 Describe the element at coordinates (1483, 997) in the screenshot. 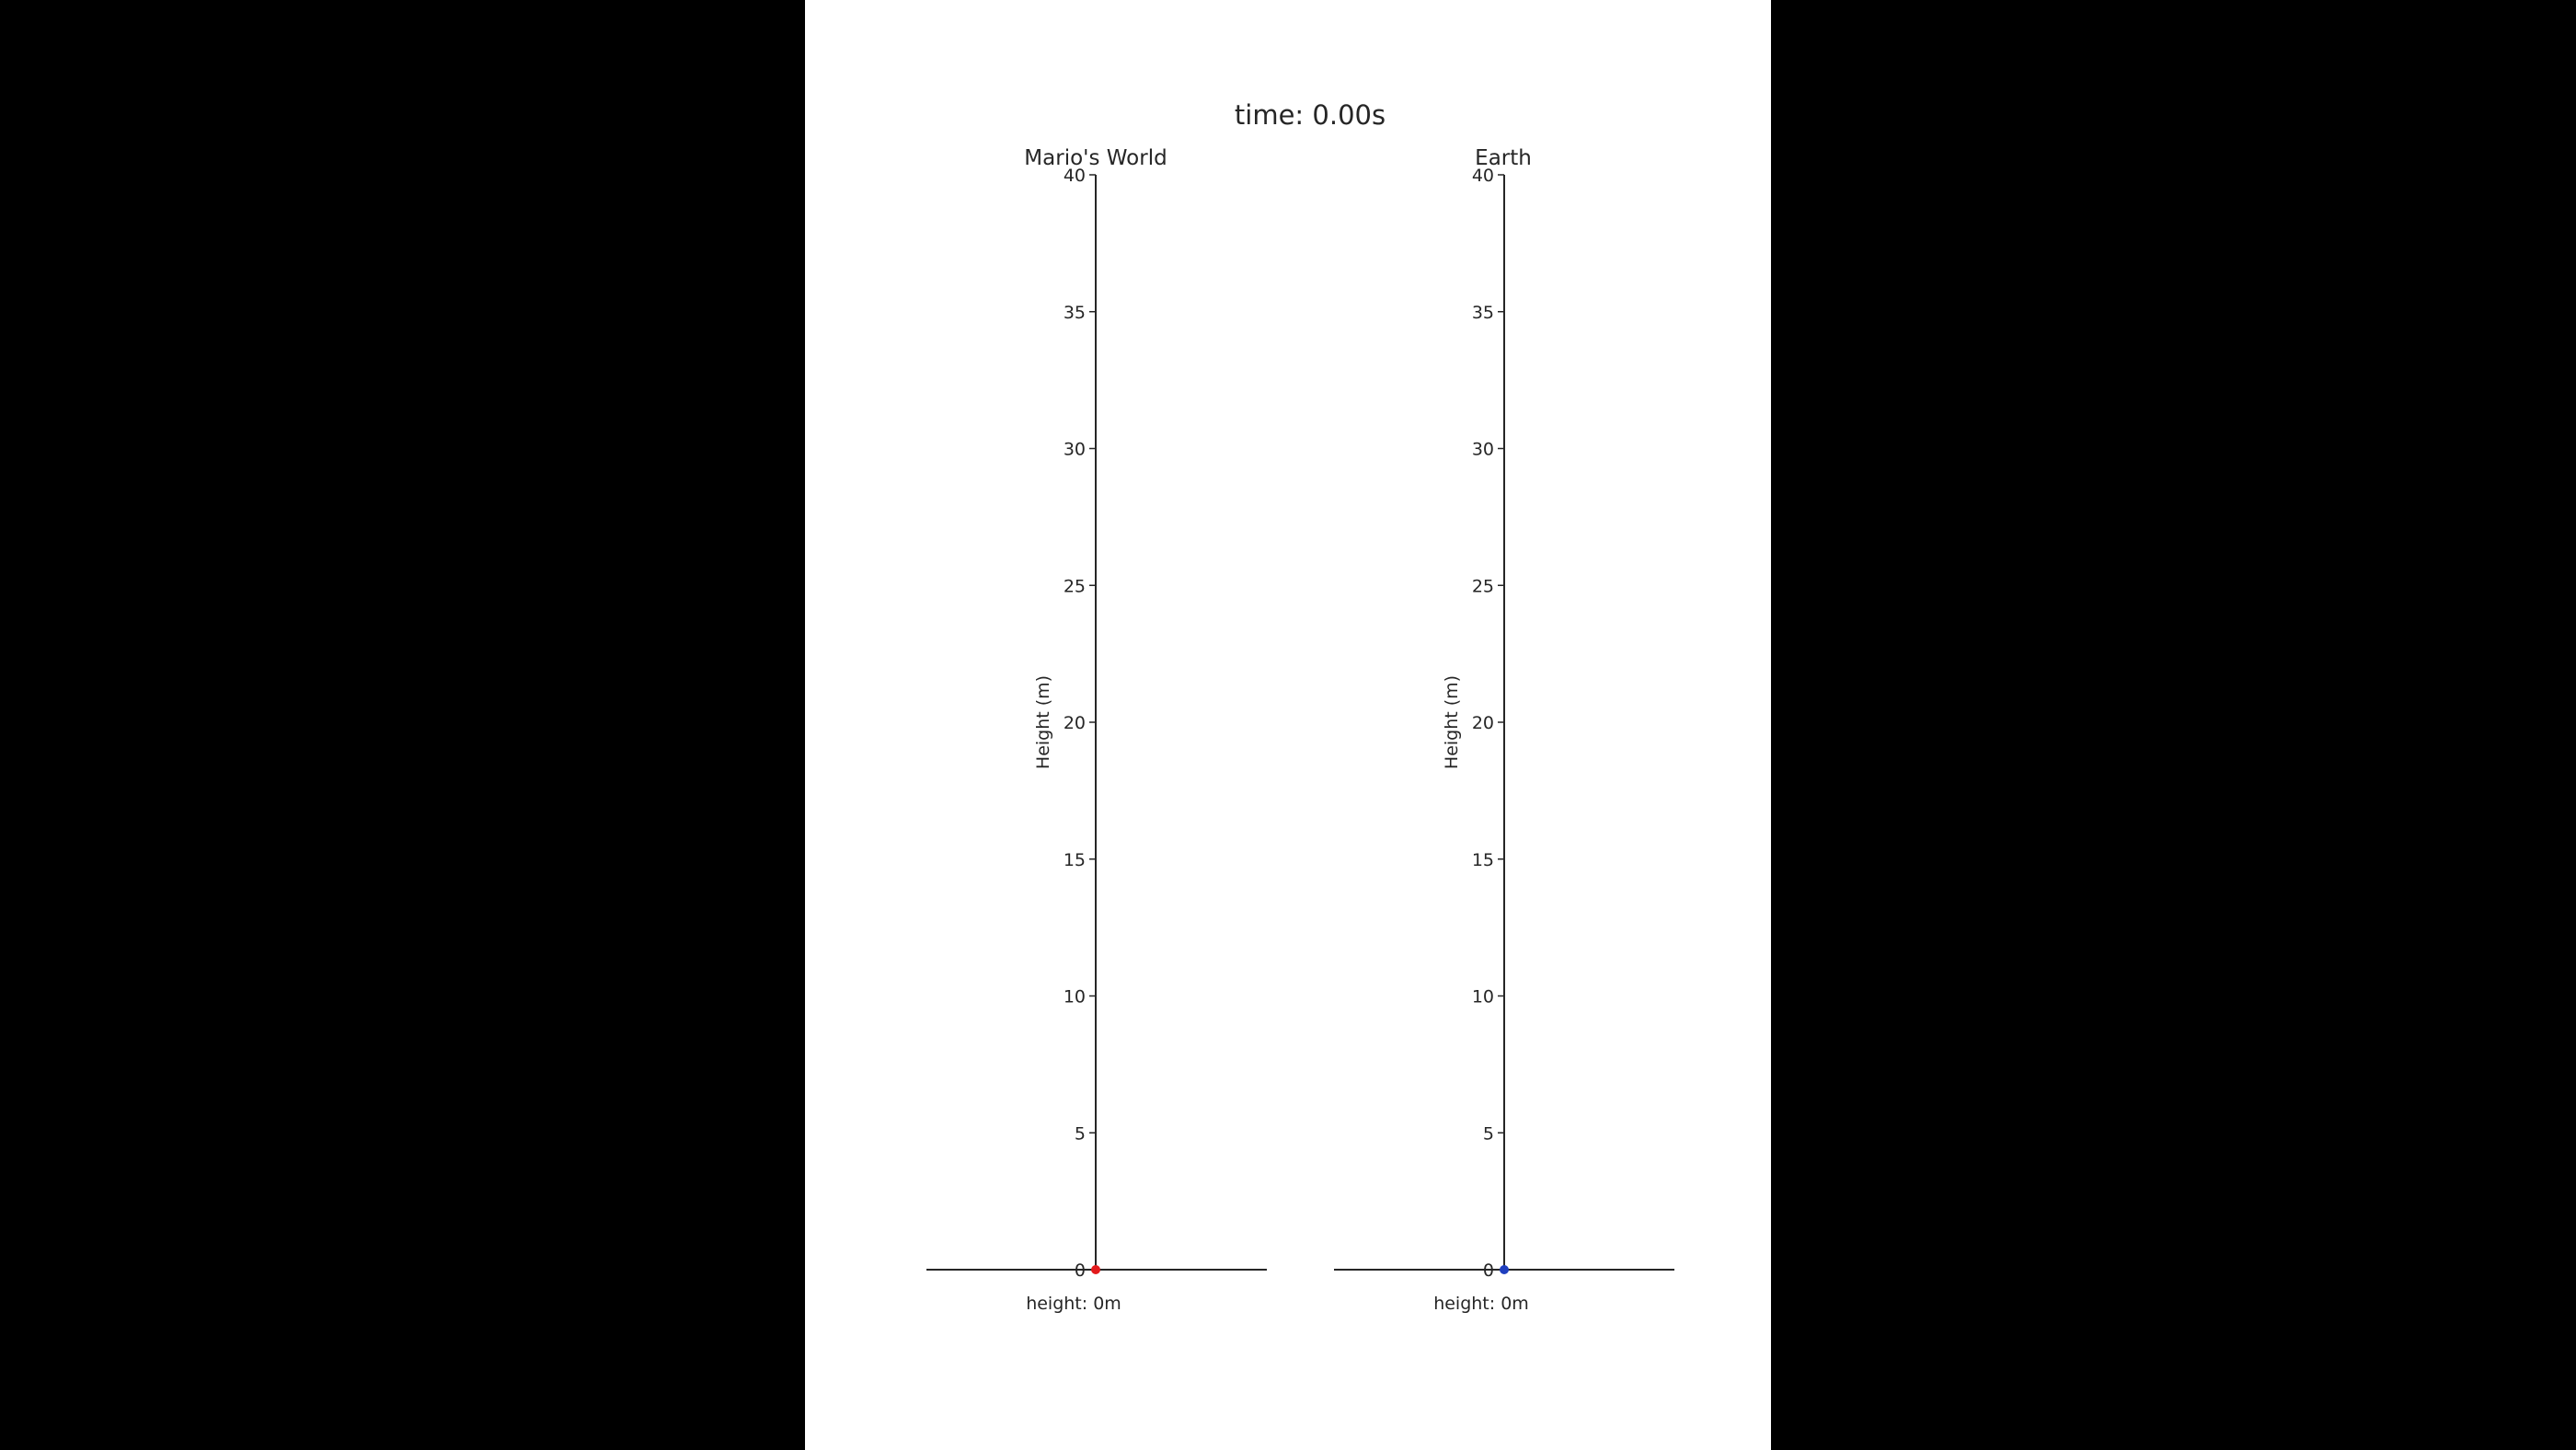

I see `earth-y-tick-label: 10` at that location.